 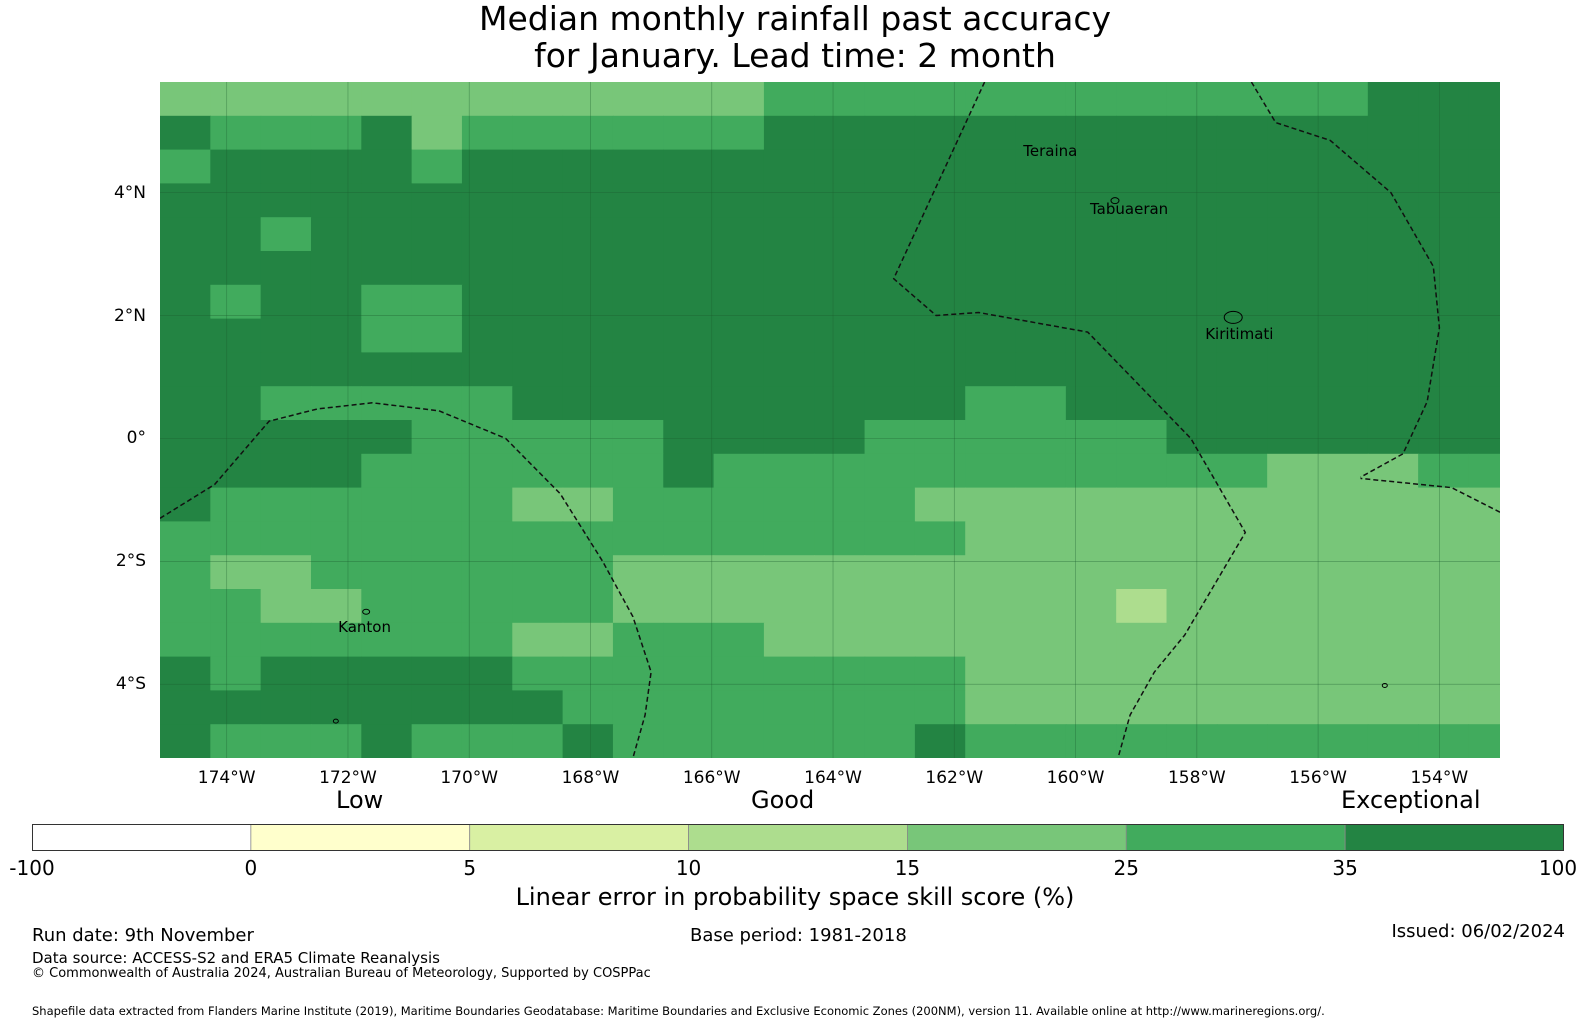 I want to click on legend-category-exceptional: Exceptional, so click(x=1411, y=800).